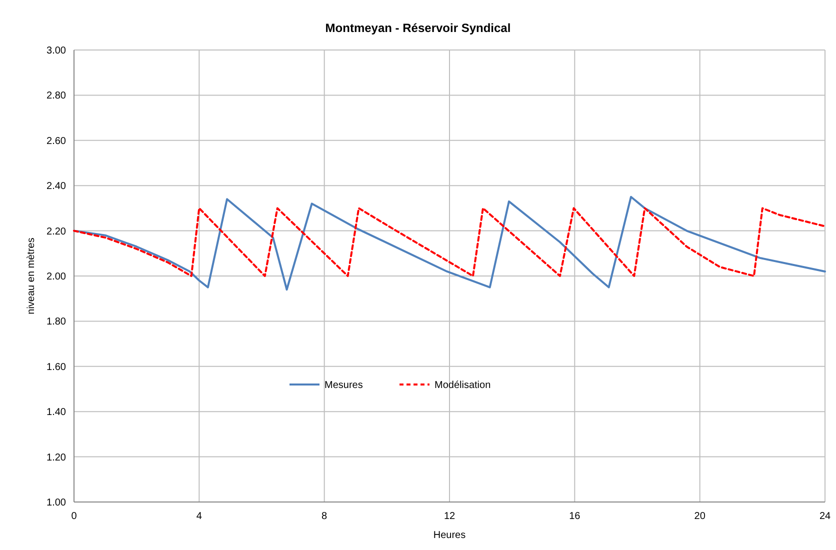  What do you see at coordinates (56, 322) in the screenshot?
I see `y-tick-label: 1.80` at bounding box center [56, 322].